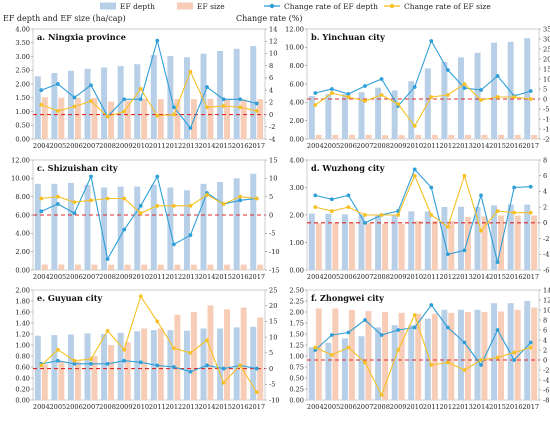  Describe the element at coordinates (190, 407) in the screenshot. I see `x-tick-label: 2013` at that location.